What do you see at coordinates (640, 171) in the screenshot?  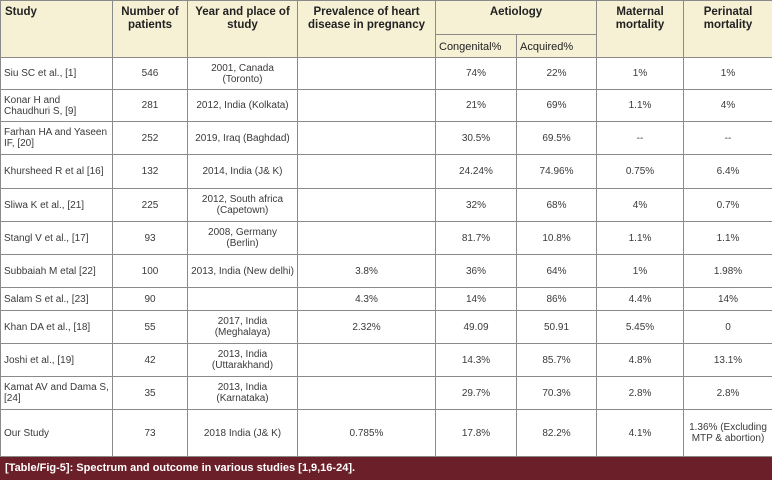 I see `maternal-cell: 0.75%` at bounding box center [640, 171].